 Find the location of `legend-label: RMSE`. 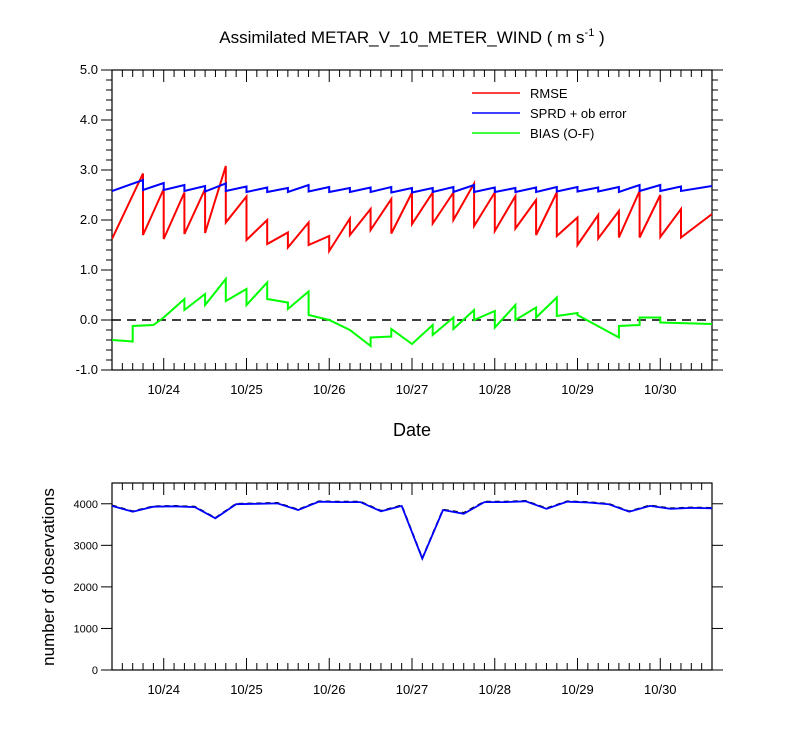

legend-label: RMSE is located at coordinates (549, 93).